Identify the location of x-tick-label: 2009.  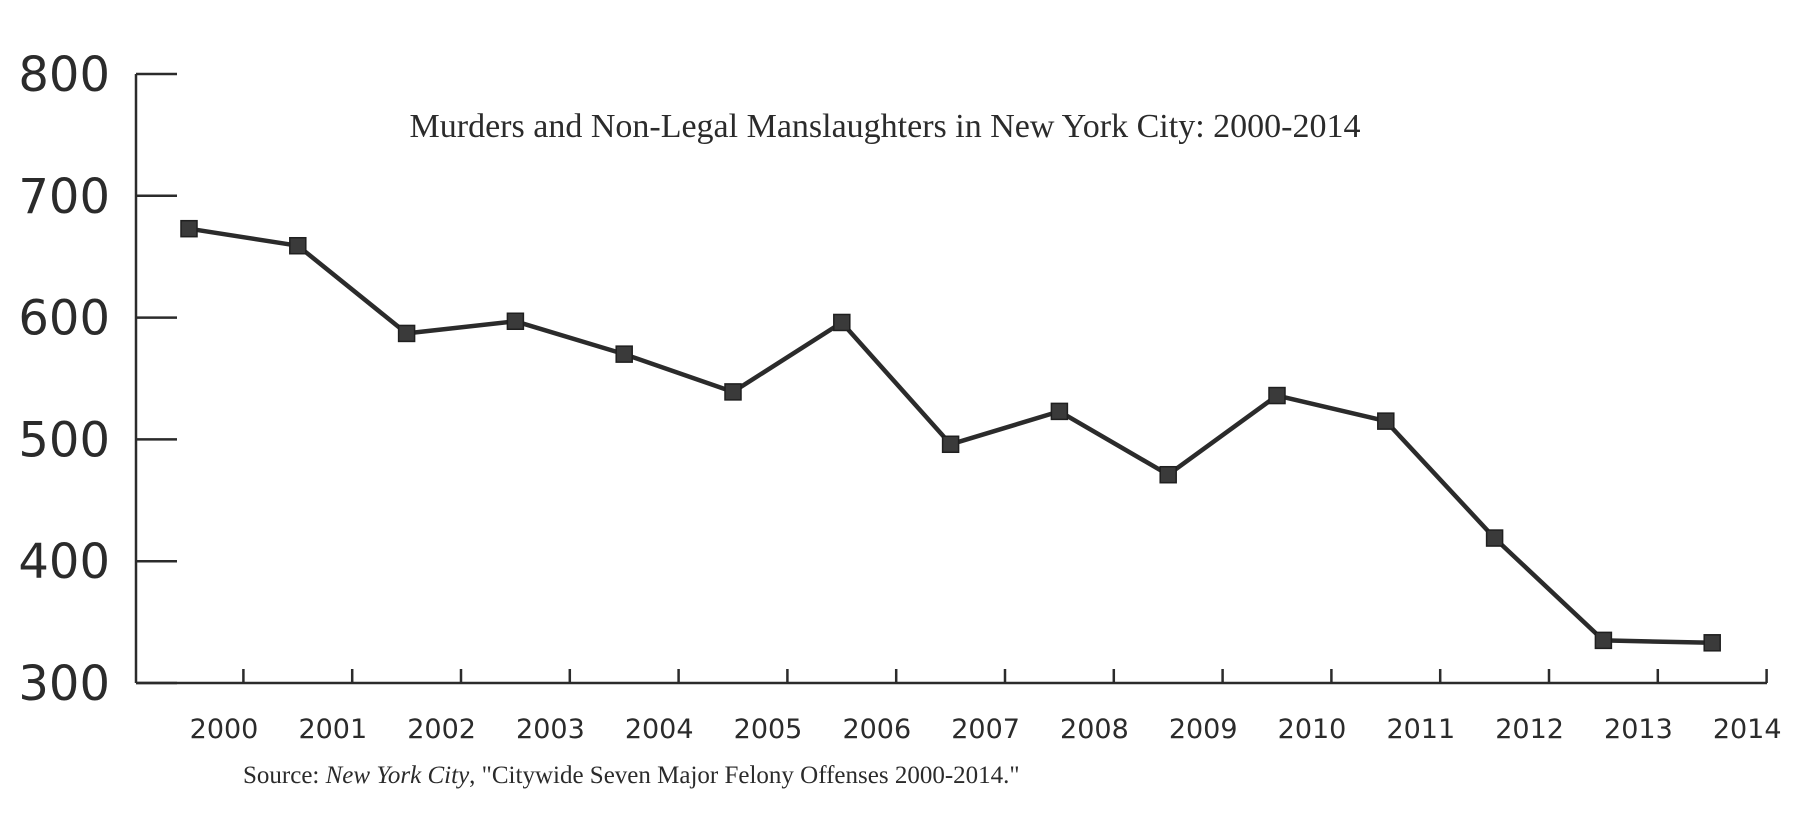
(1203, 729).